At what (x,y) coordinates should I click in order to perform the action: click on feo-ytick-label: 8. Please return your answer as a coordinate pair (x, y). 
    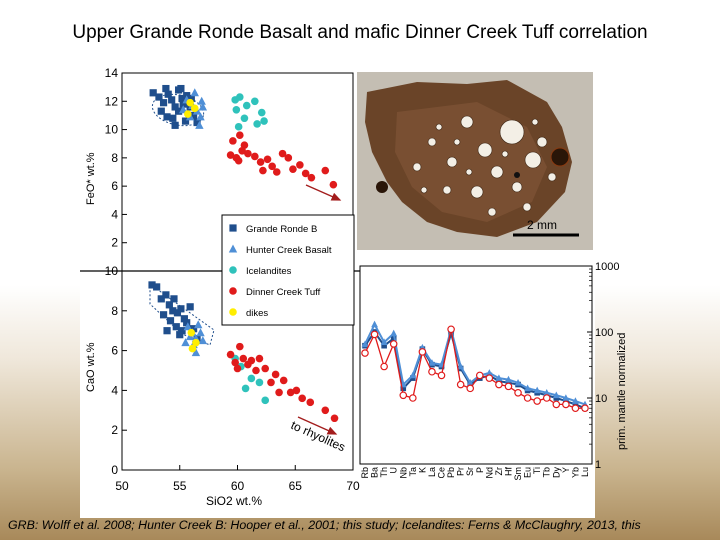
    Looking at the image, I should click on (114, 158).